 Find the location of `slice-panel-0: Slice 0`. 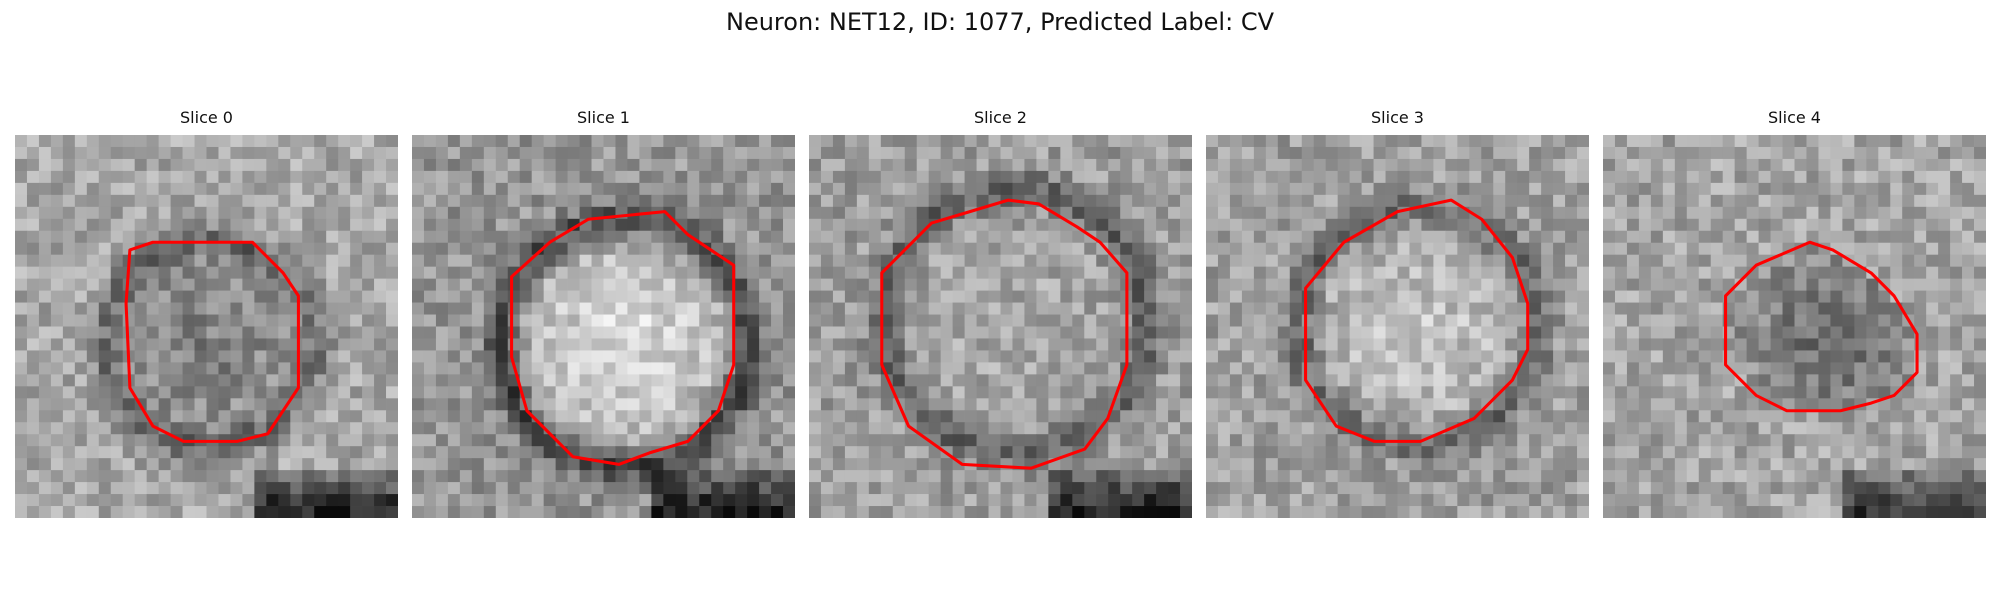

slice-panel-0: Slice 0 is located at coordinates (206, 313).